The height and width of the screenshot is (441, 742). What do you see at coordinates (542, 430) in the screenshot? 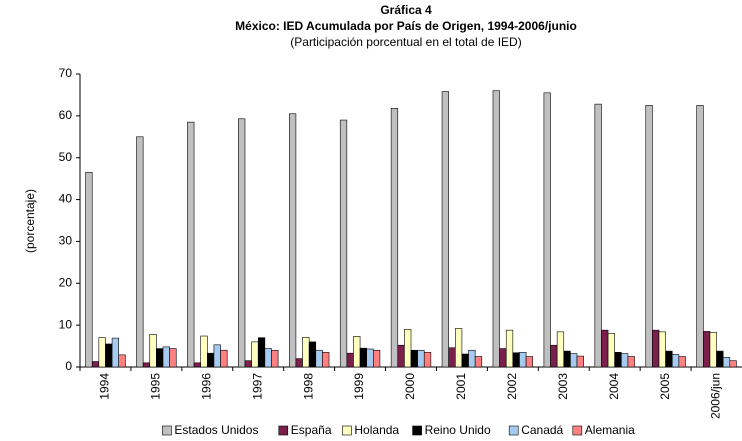
I see `legend-label: Canadá` at bounding box center [542, 430].